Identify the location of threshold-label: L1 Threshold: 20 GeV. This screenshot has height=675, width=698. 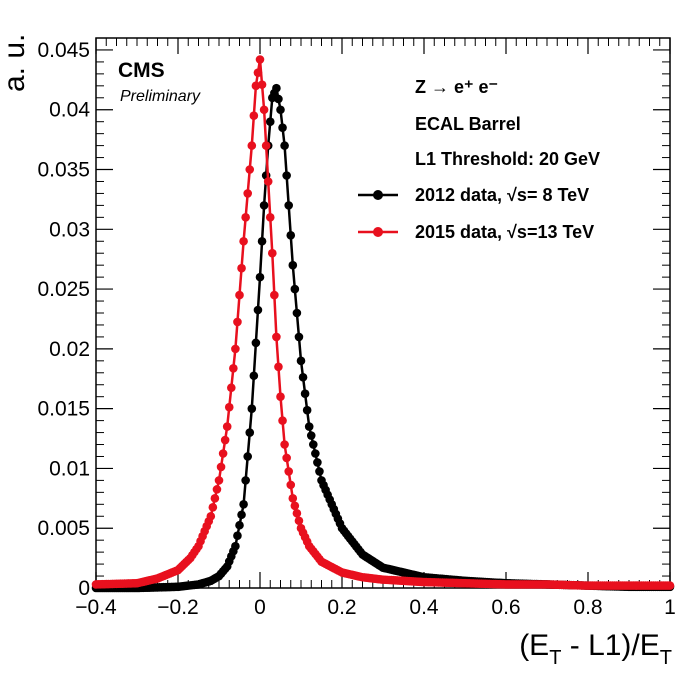
(507, 159).